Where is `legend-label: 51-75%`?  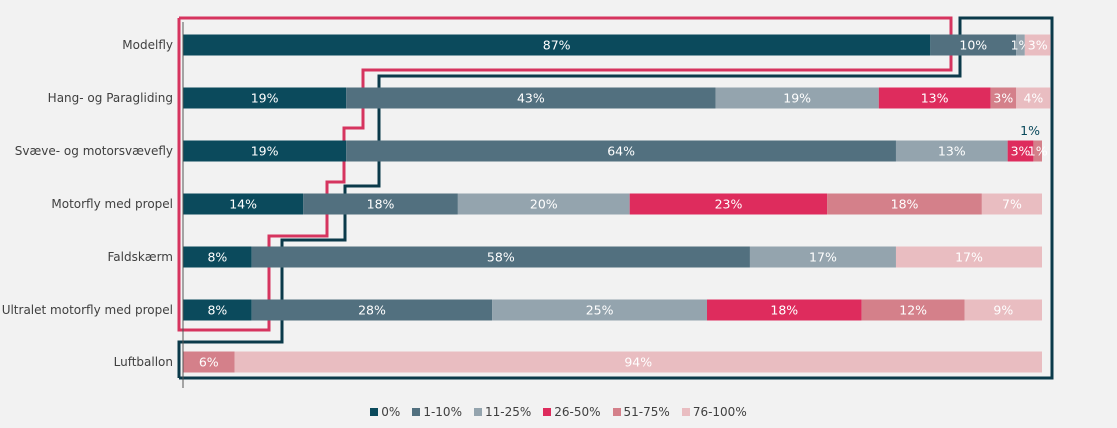
legend-label: 51-75% is located at coordinates (646, 412).